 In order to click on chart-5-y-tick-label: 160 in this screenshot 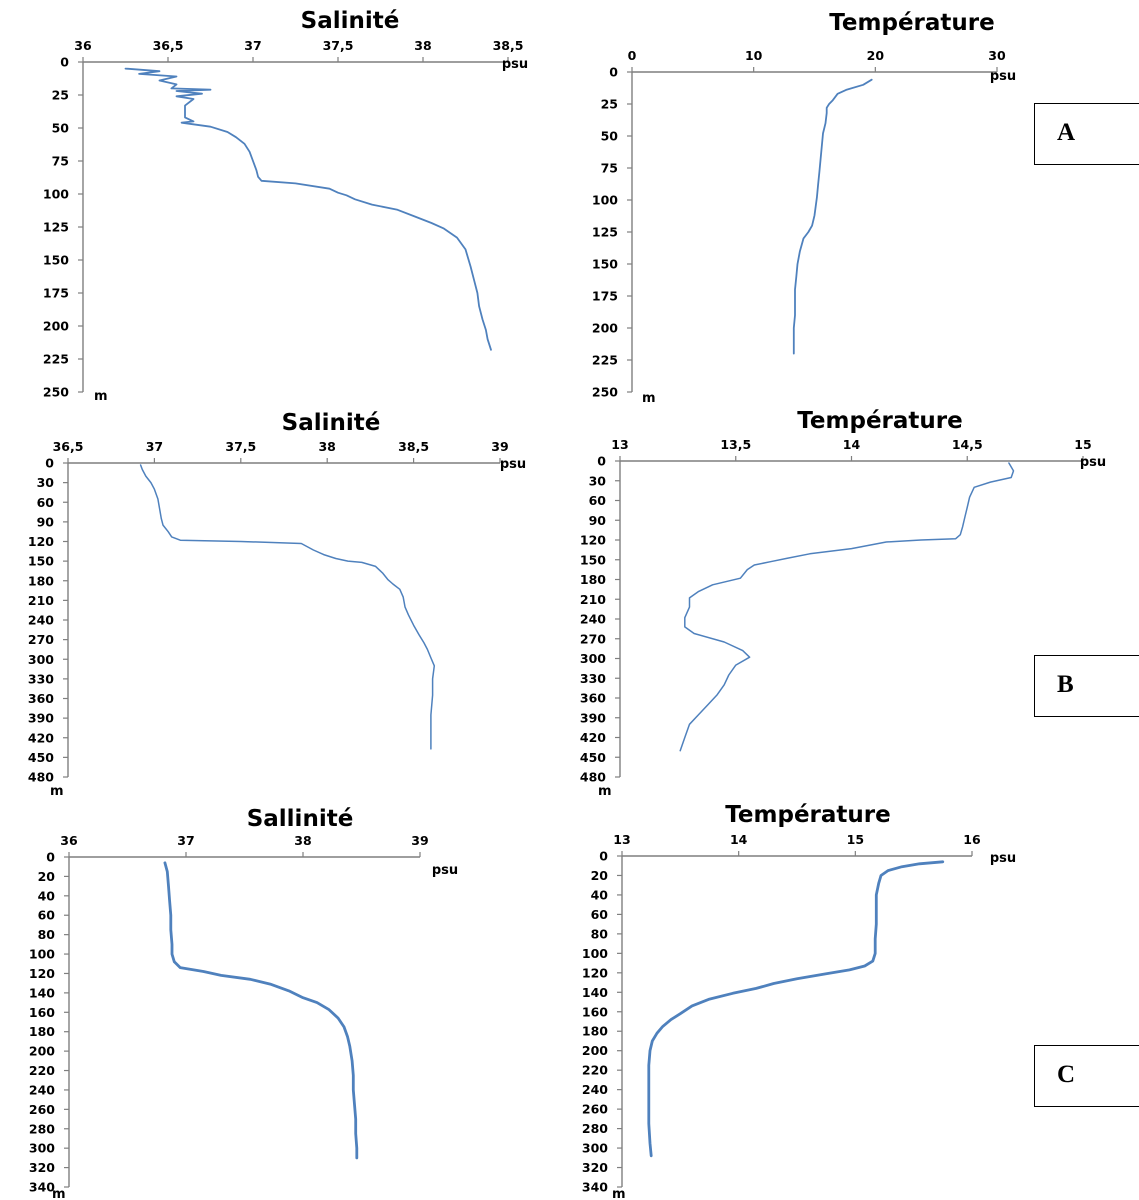, I will do `click(42, 1012)`.